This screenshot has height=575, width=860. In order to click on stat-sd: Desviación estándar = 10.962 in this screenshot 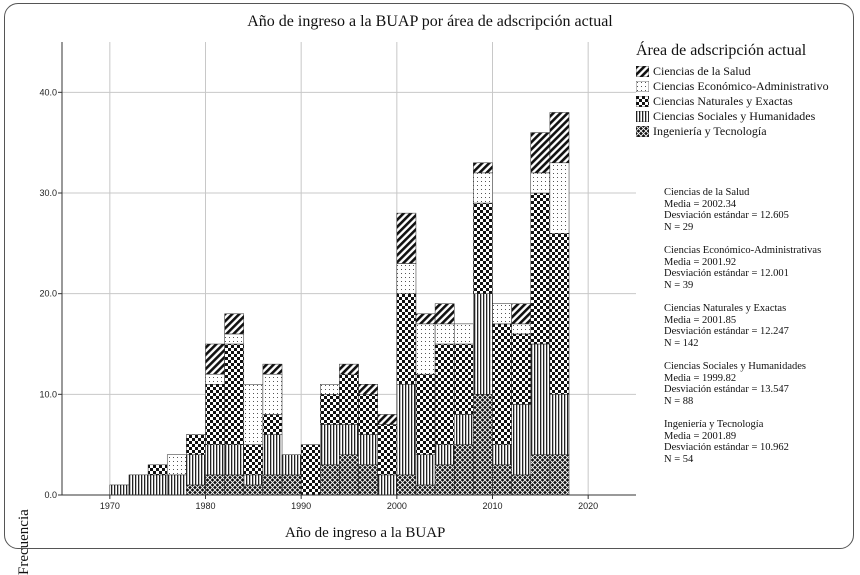, I will do `click(726, 447)`.